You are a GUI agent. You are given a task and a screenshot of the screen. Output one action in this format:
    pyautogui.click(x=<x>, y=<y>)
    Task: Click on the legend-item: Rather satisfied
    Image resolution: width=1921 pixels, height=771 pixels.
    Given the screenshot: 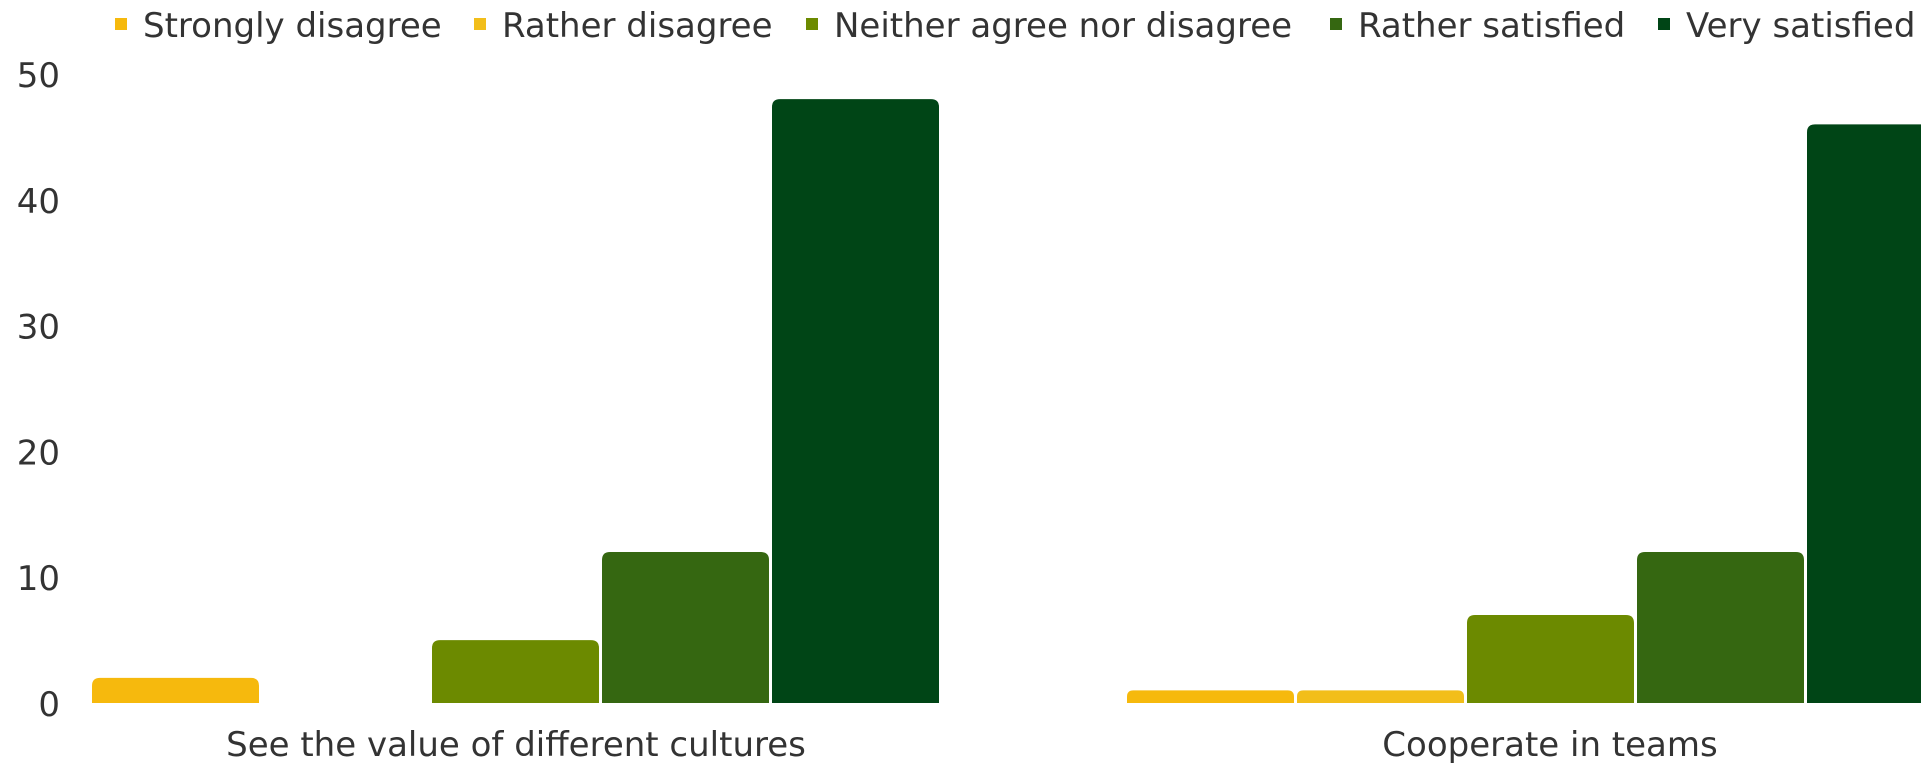 What is the action you would take?
    pyautogui.click(x=1477, y=26)
    